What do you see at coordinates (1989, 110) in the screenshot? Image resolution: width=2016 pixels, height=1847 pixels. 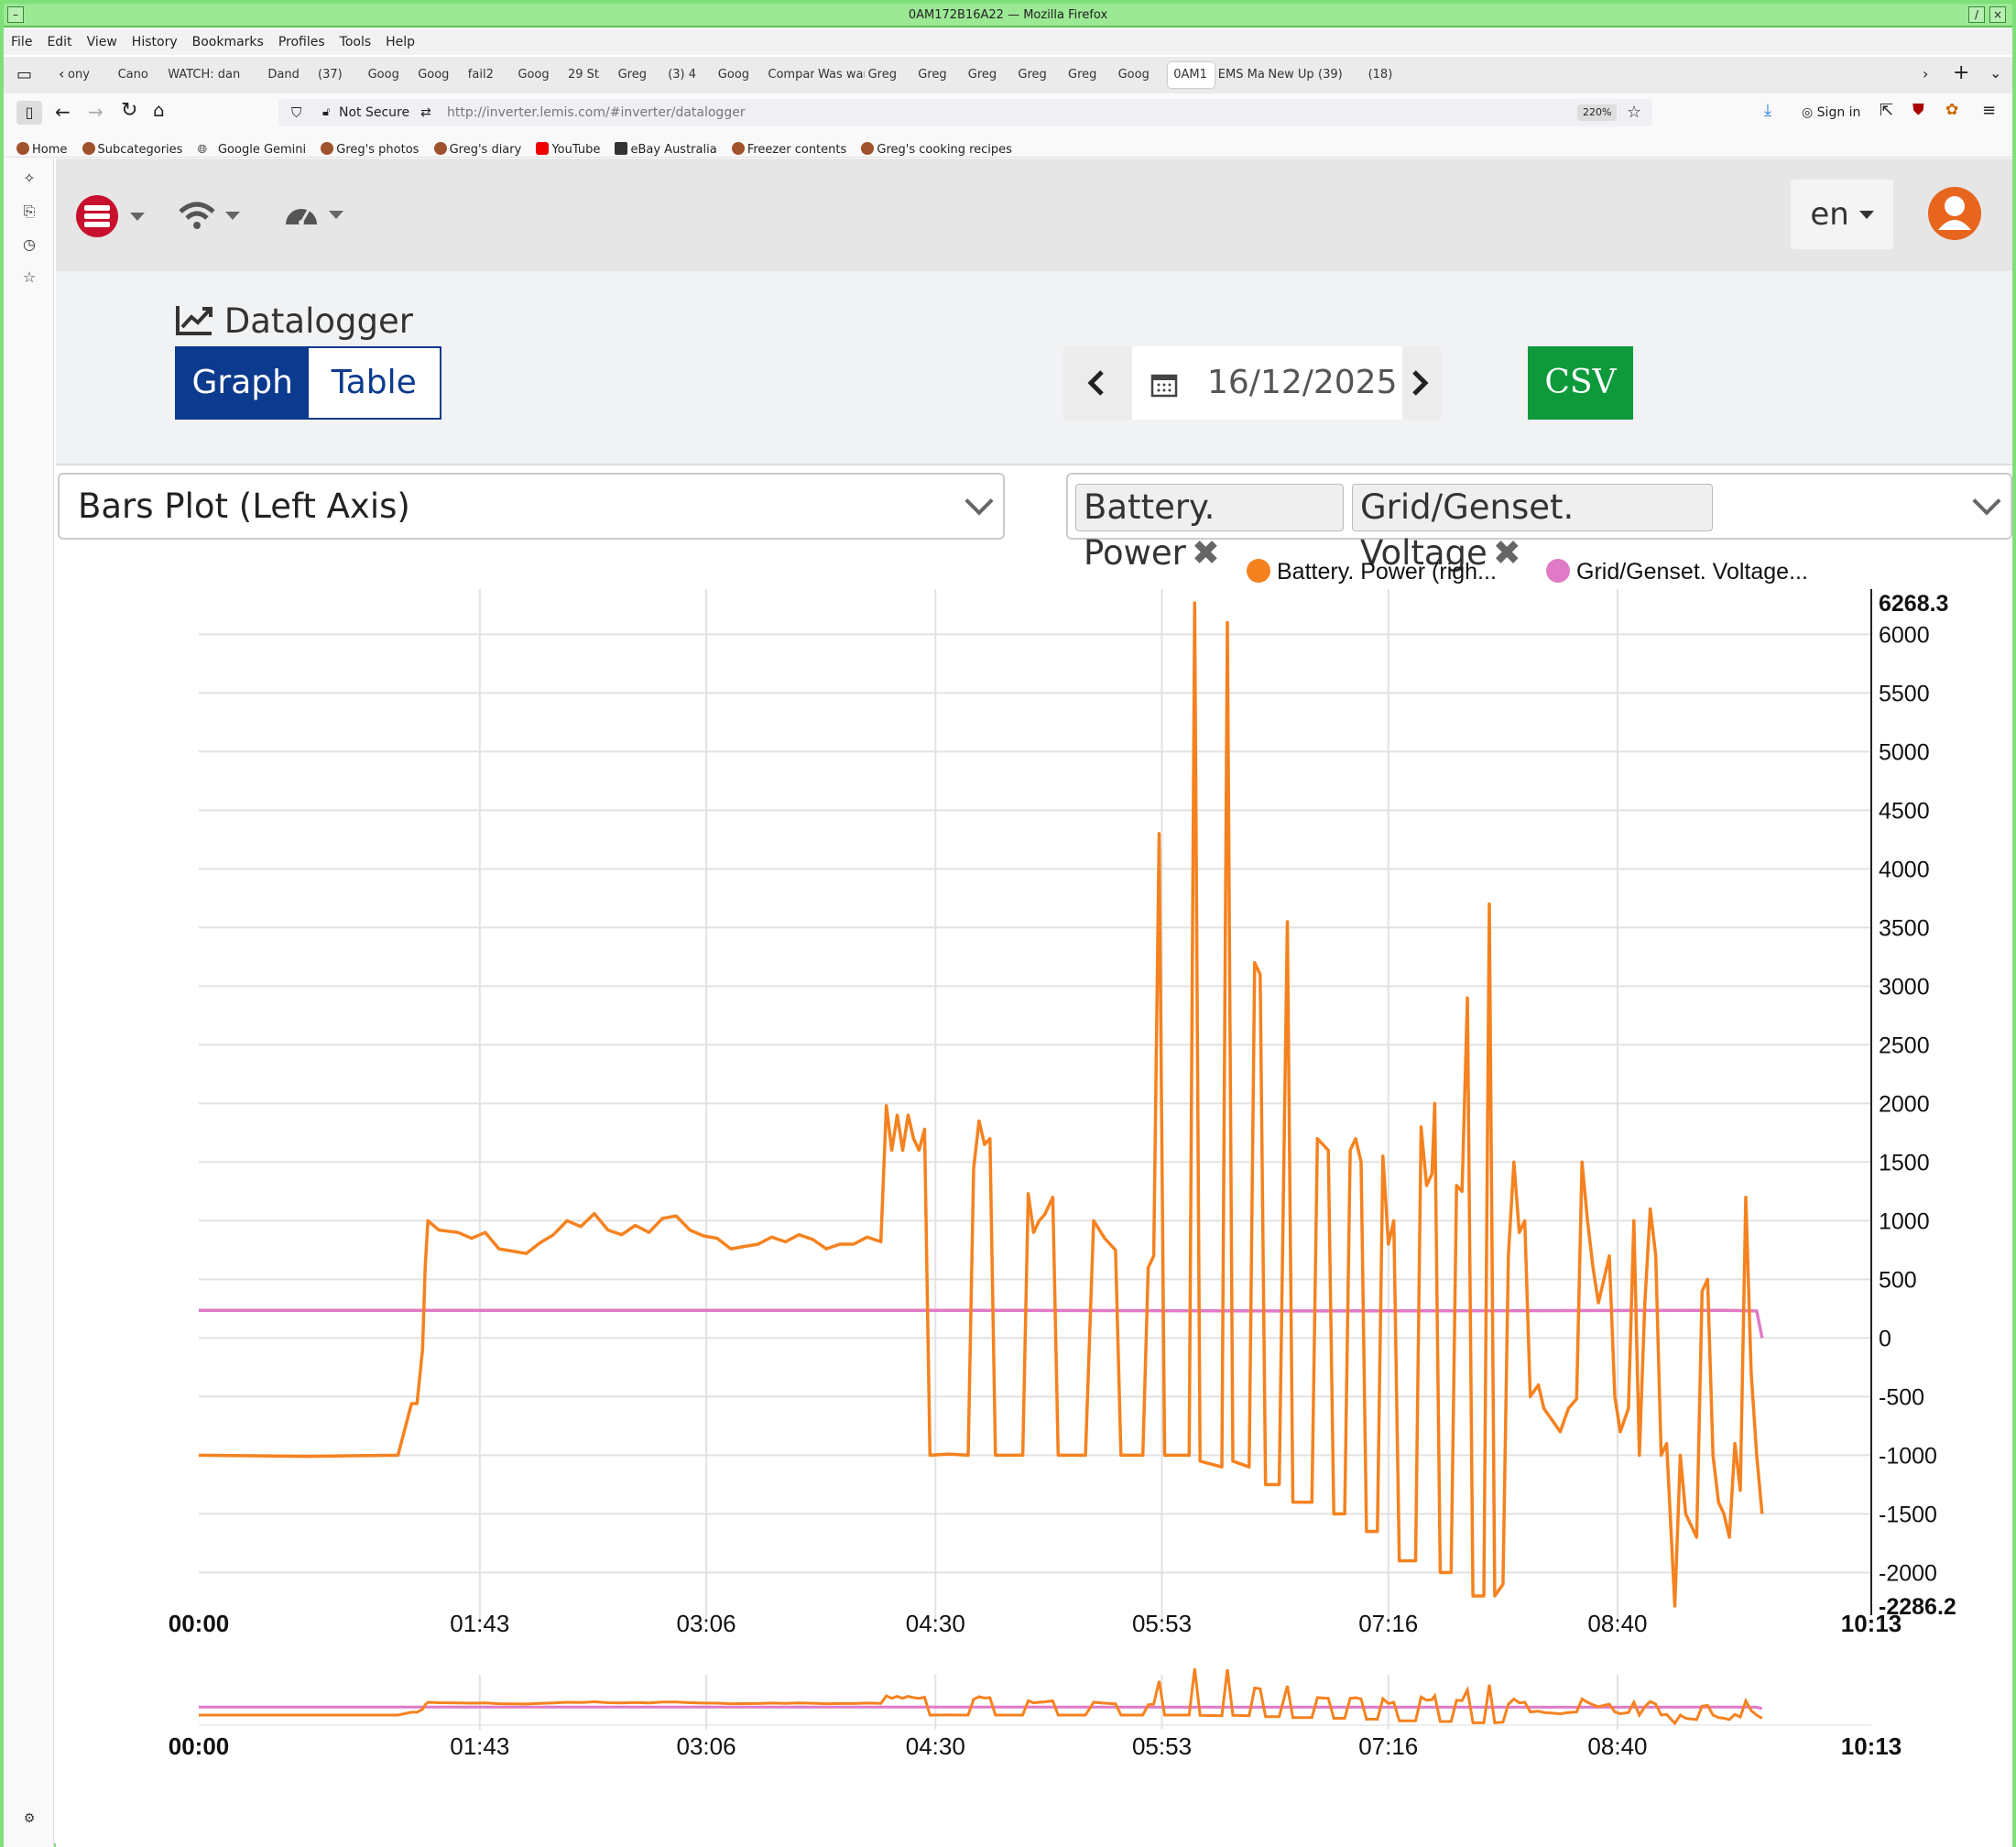 I see `app-menu-icon: ≡` at bounding box center [1989, 110].